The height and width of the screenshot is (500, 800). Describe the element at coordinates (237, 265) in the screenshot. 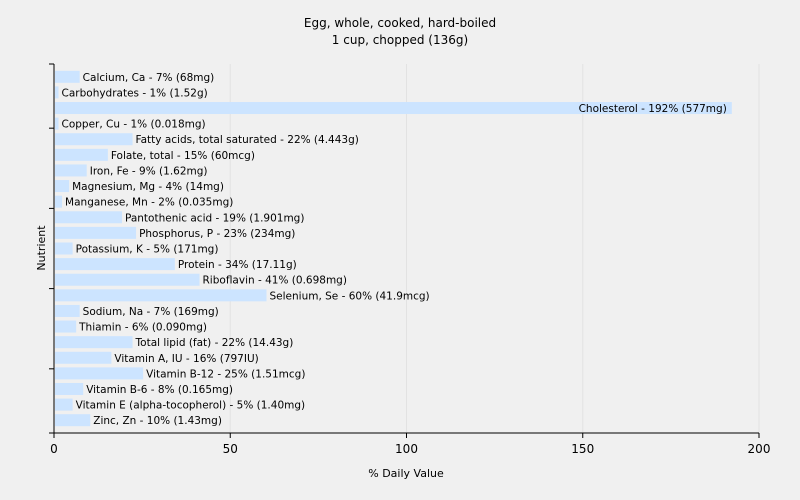

I see `bar-label-12: Protein - 34% (17.11g)` at that location.